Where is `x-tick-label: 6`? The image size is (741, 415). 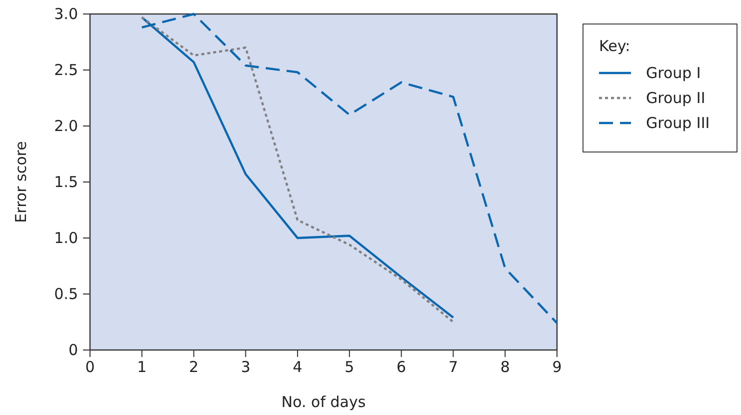 x-tick-label: 6 is located at coordinates (401, 367).